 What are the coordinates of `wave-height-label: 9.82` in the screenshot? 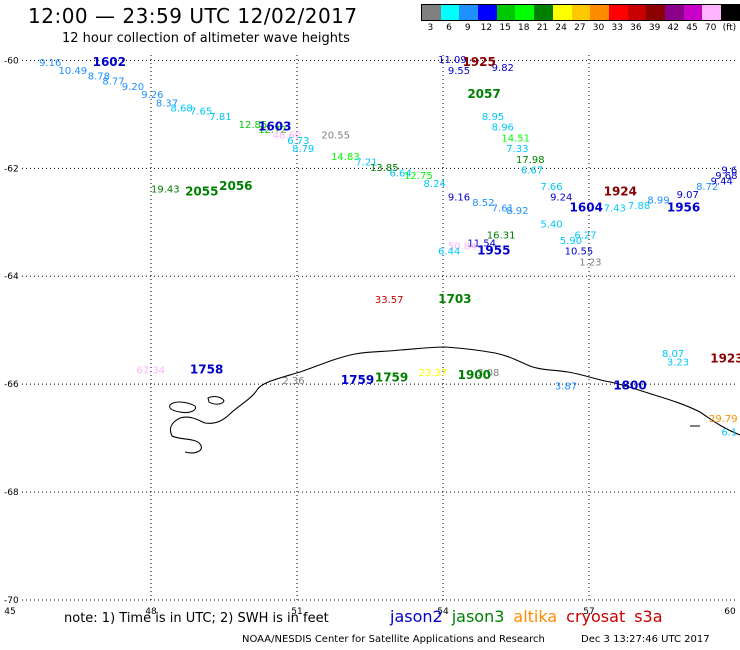 It's located at (503, 68).